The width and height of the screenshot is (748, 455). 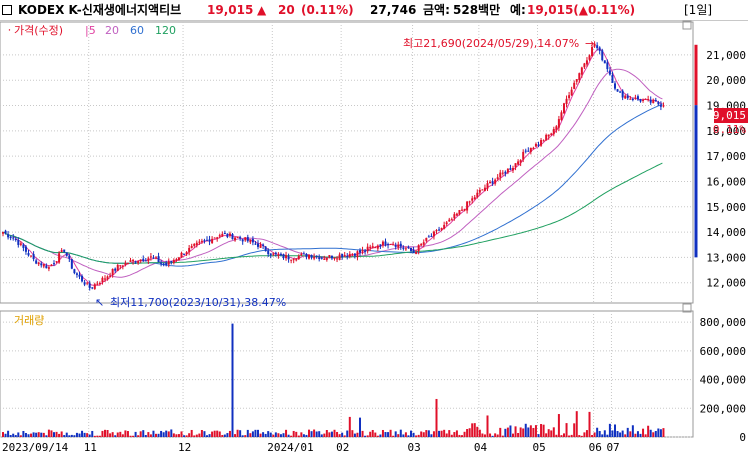 What do you see at coordinates (230, 10) in the screenshot?
I see `price-value: 19,015` at bounding box center [230, 10].